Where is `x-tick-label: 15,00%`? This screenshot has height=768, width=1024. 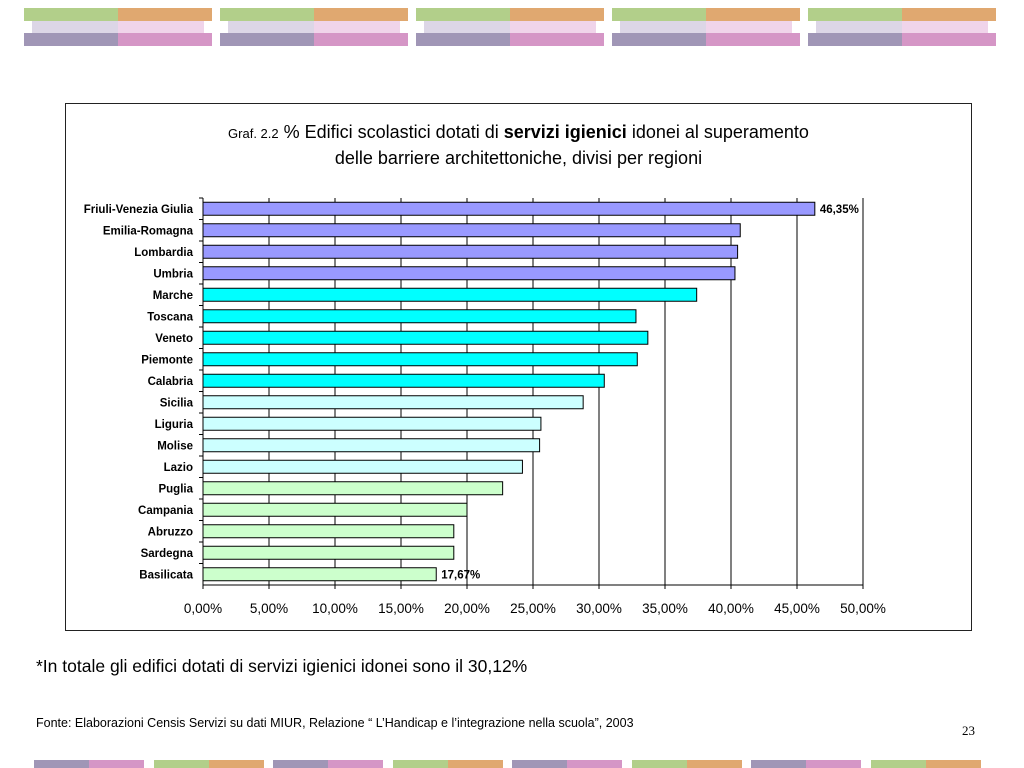 x-tick-label: 15,00% is located at coordinates (401, 608).